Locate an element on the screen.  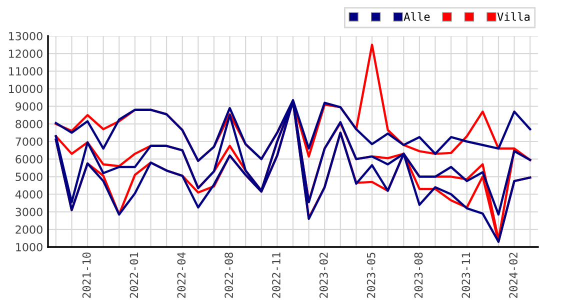
y-tick-label: 7000 is located at coordinates (29, 141).